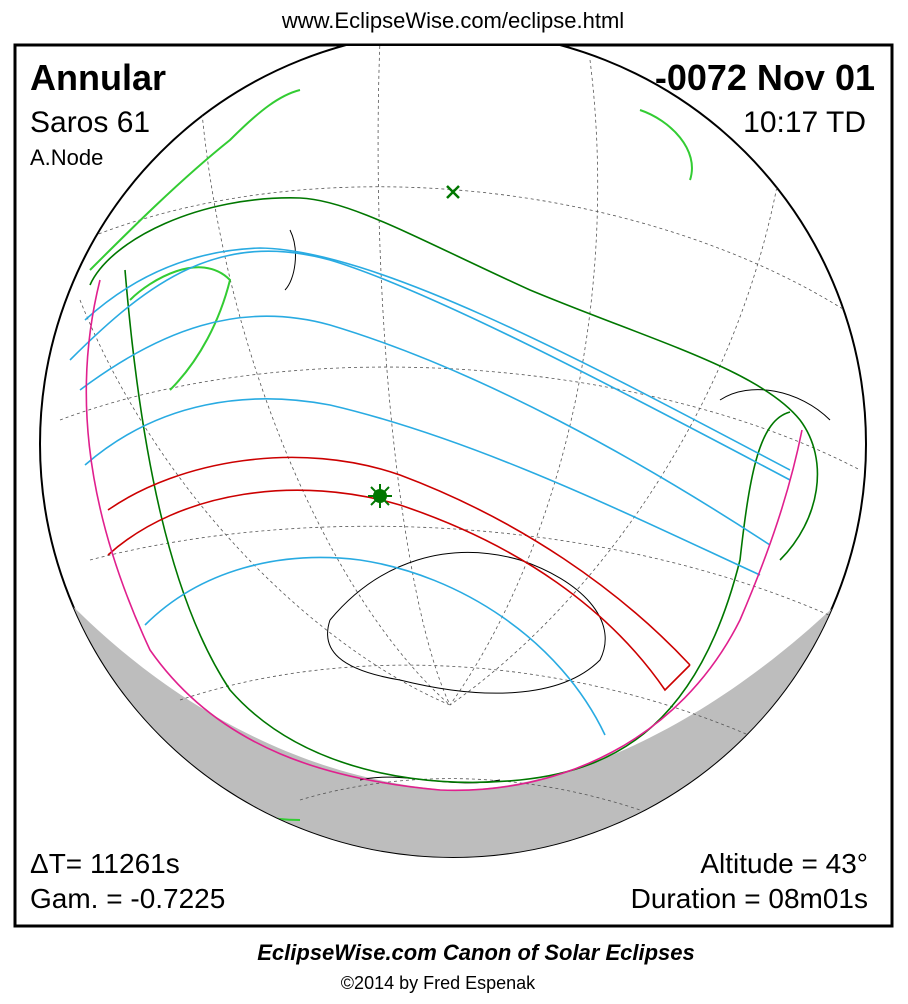 Image resolution: width=908 pixels, height=1004 pixels. Describe the element at coordinates (784, 863) in the screenshot. I see `altitude: Altitude = 43°` at that location.